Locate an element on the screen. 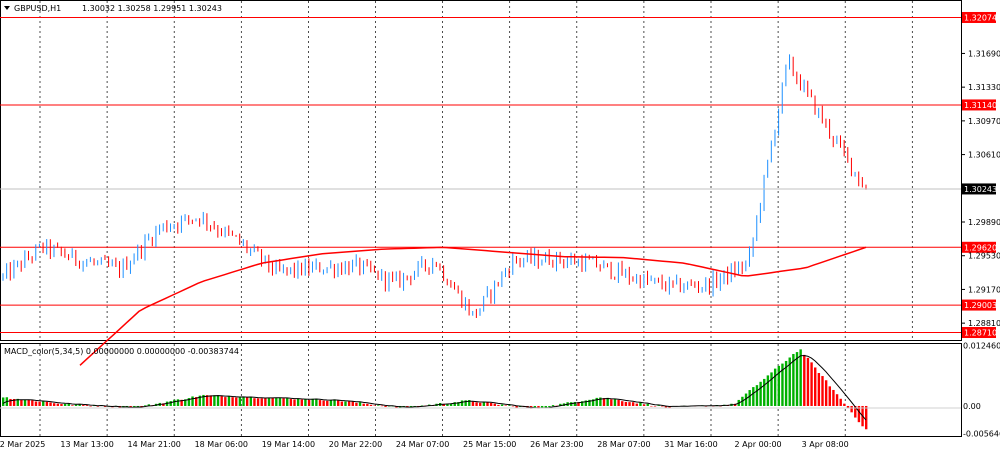 This screenshot has width=1000, height=452. price-tick-label: 1.29530 is located at coordinates (984, 256).